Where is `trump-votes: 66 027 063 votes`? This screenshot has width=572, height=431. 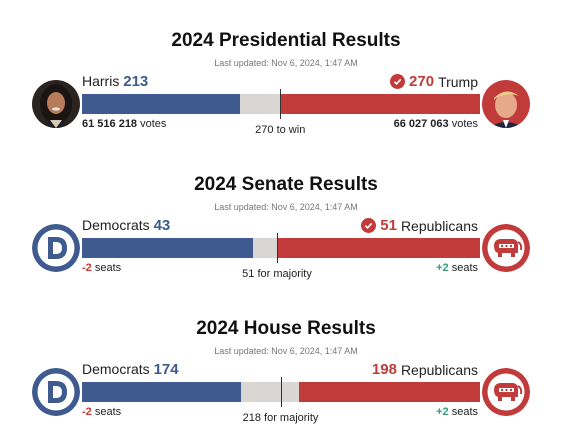
trump-votes: 66 027 063 votes is located at coordinates (436, 124).